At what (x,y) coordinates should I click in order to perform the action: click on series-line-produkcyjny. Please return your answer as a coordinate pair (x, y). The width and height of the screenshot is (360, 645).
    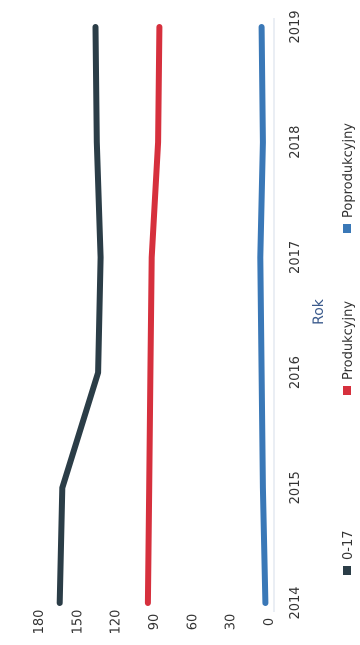
    Looking at the image, I should click on (153, 315).